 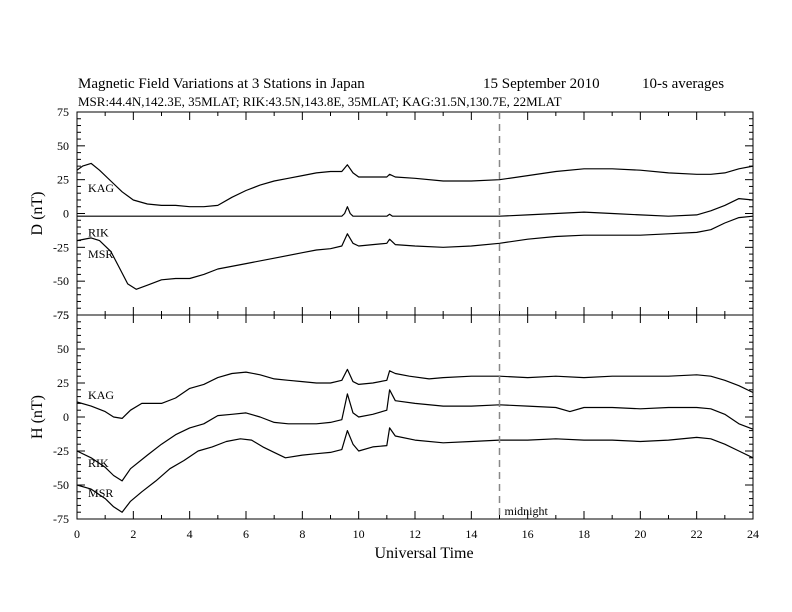 What do you see at coordinates (415, 534) in the screenshot?
I see `x-tick-label: 12` at bounding box center [415, 534].